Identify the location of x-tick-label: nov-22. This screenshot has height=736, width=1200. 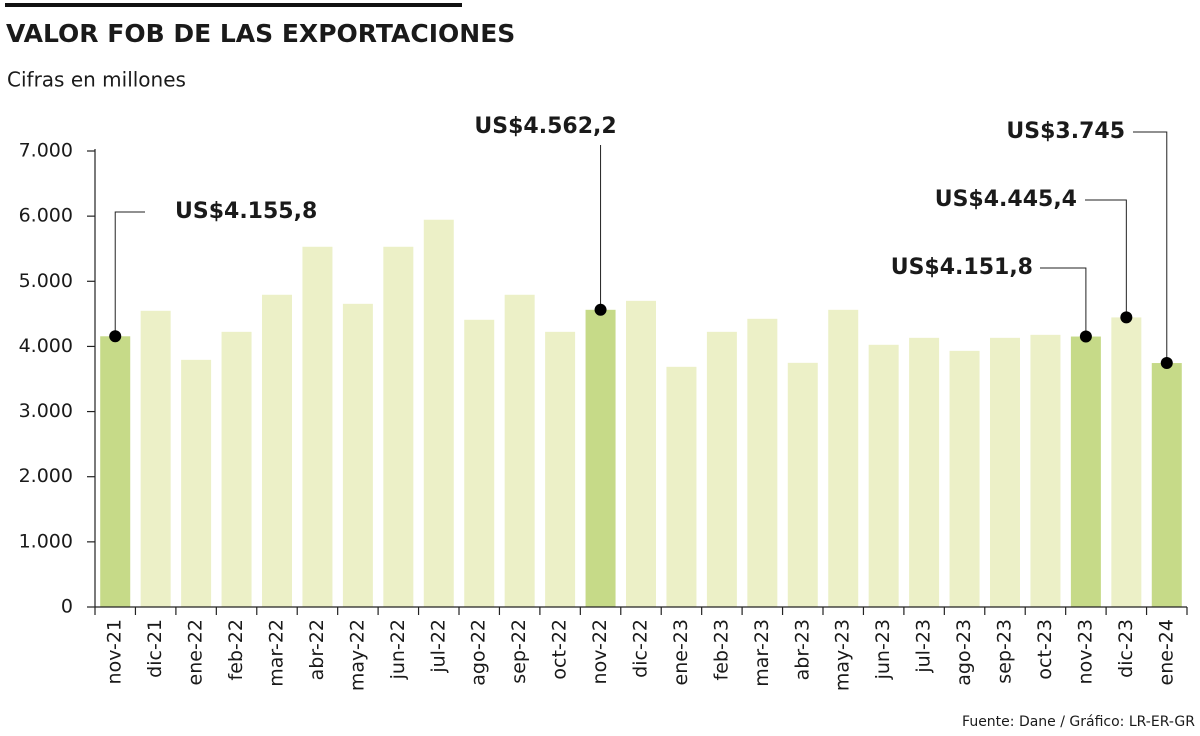
(600, 651).